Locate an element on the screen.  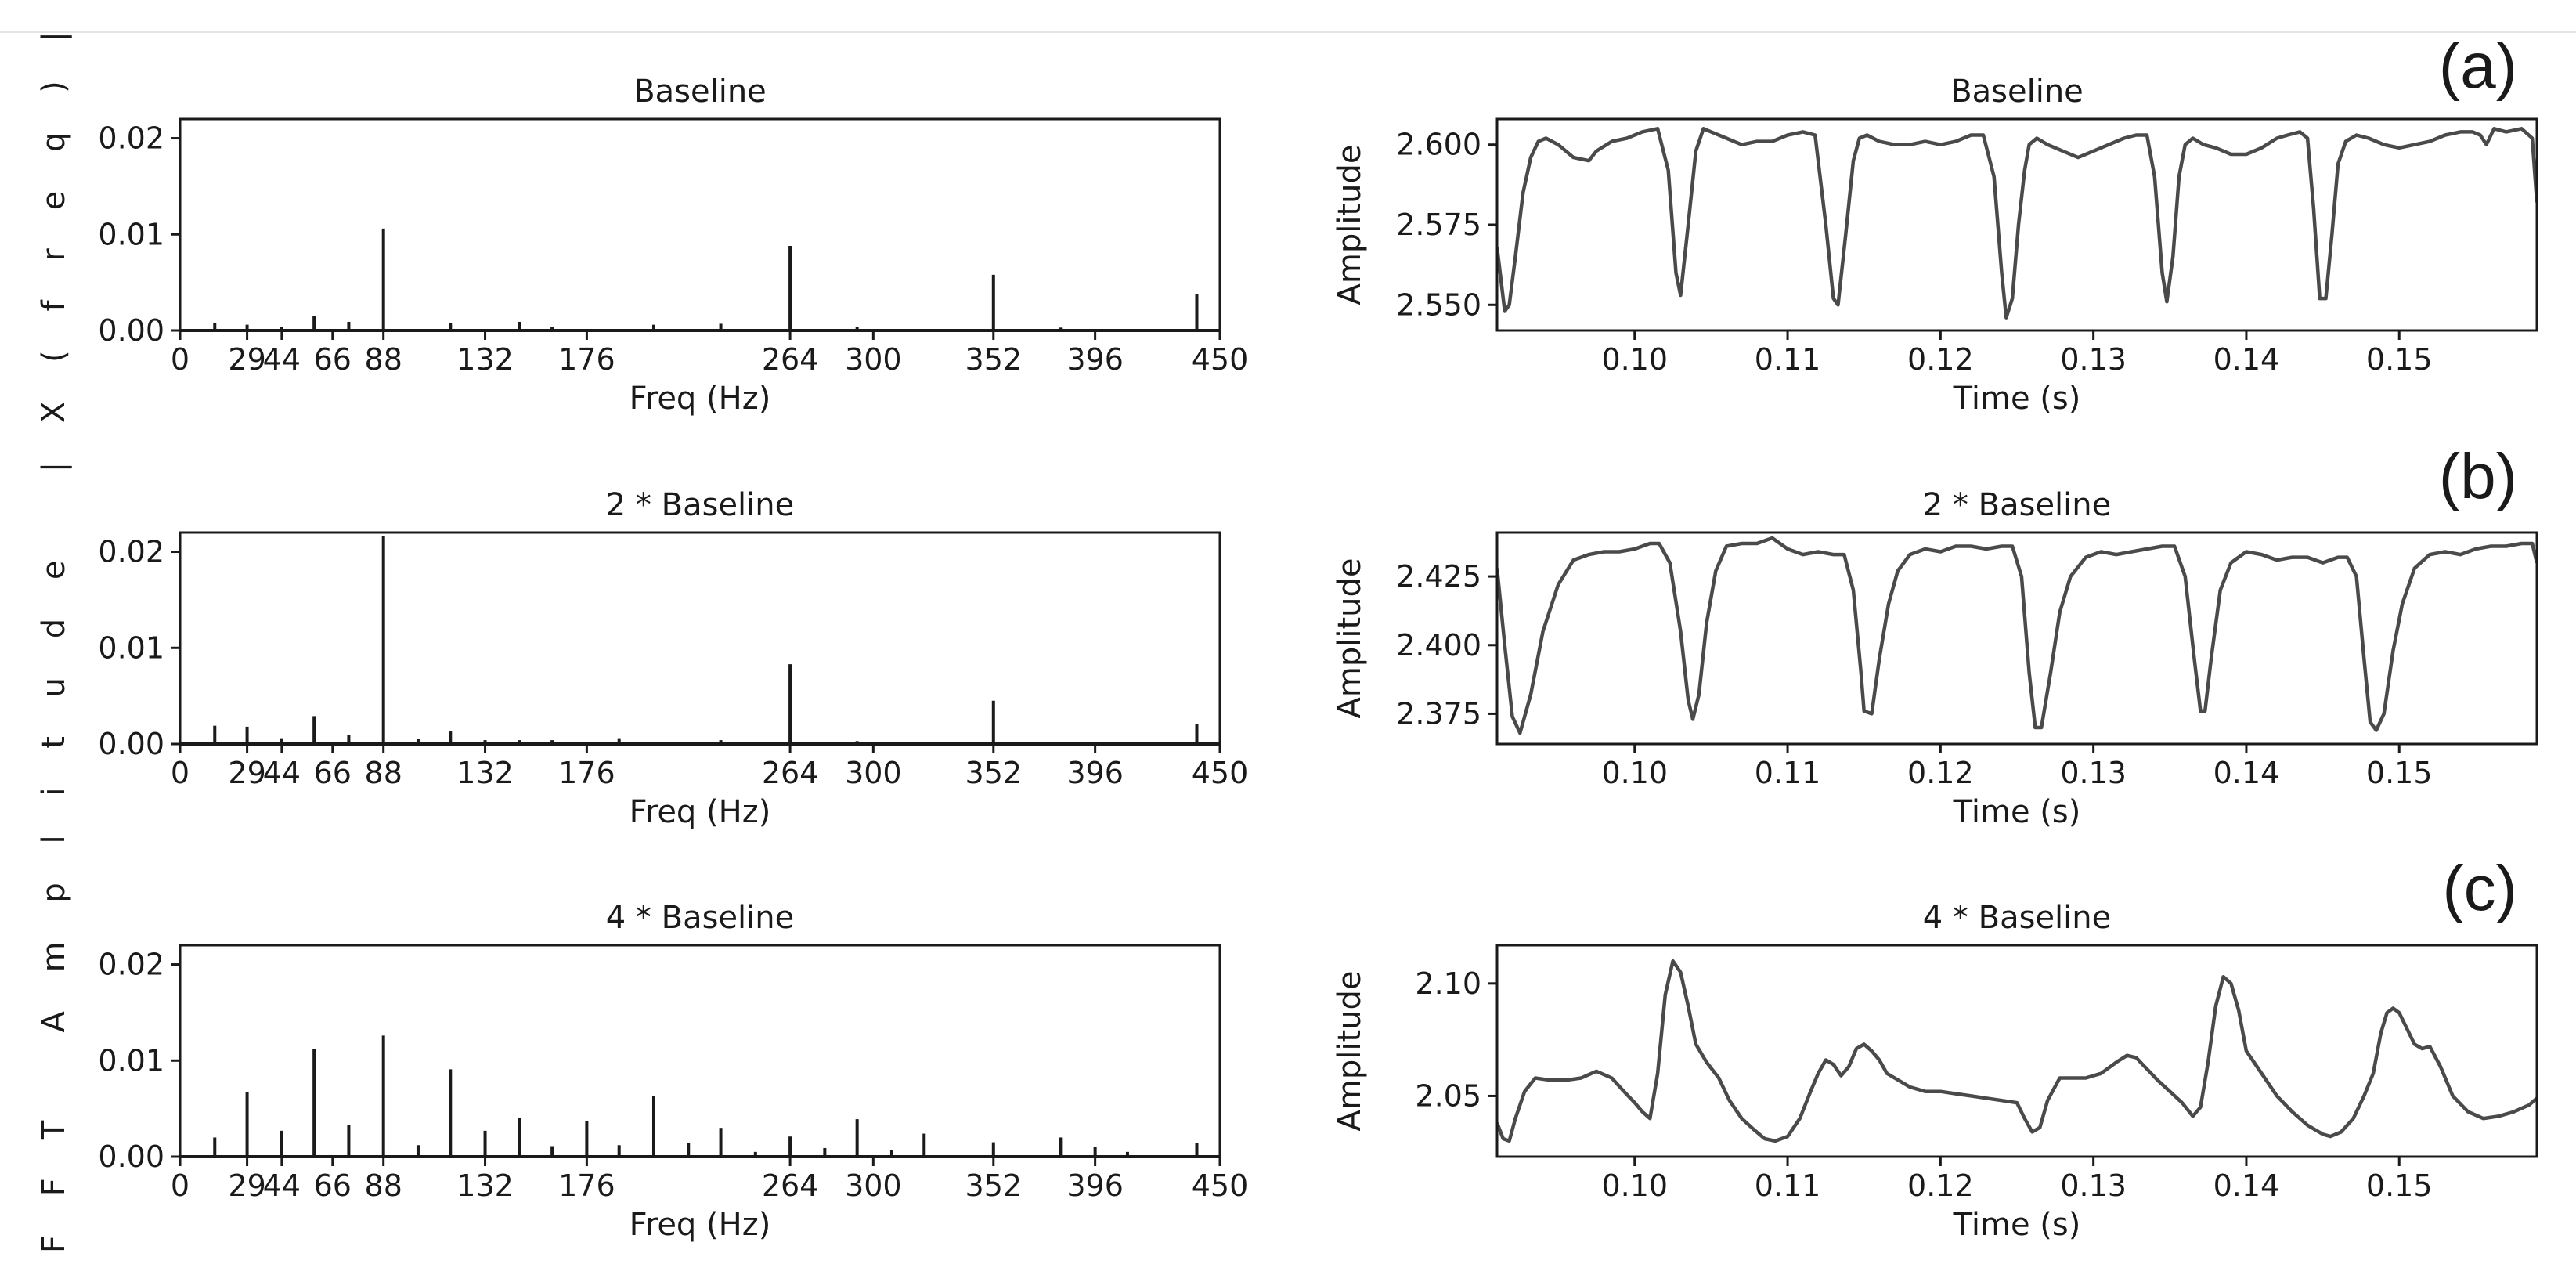
fft-a-xtick-label: 66 is located at coordinates (333, 360).